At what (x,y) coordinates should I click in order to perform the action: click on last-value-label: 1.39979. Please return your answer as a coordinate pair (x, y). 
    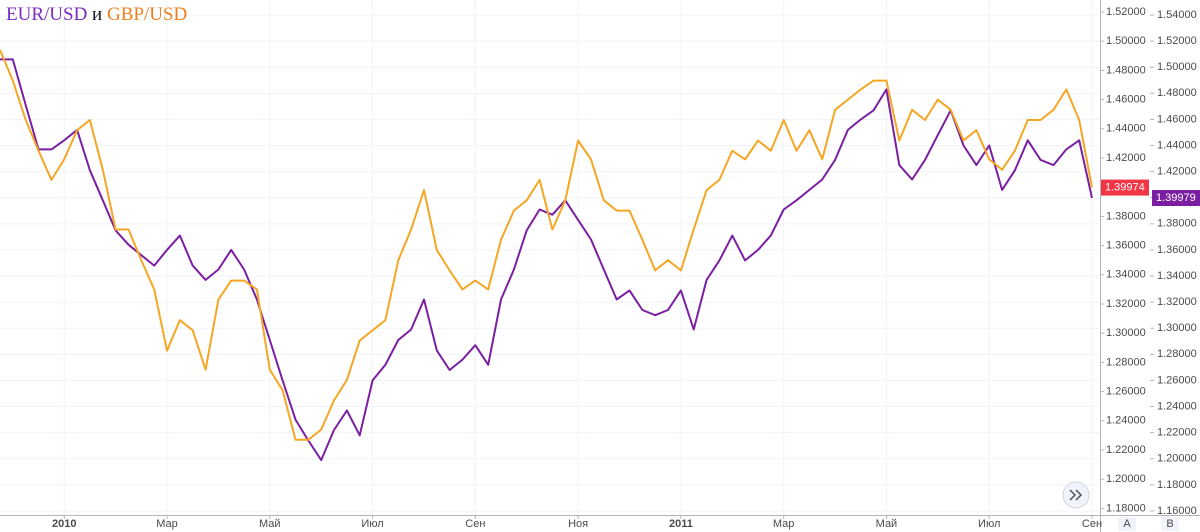
    Looking at the image, I should click on (1176, 198).